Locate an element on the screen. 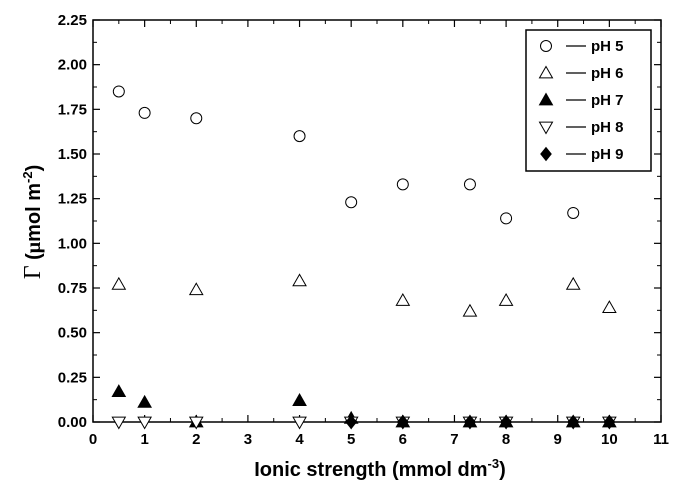 Image resolution: width=677 pixels, height=483 pixels. x-tick-label: 0 is located at coordinates (93, 439).